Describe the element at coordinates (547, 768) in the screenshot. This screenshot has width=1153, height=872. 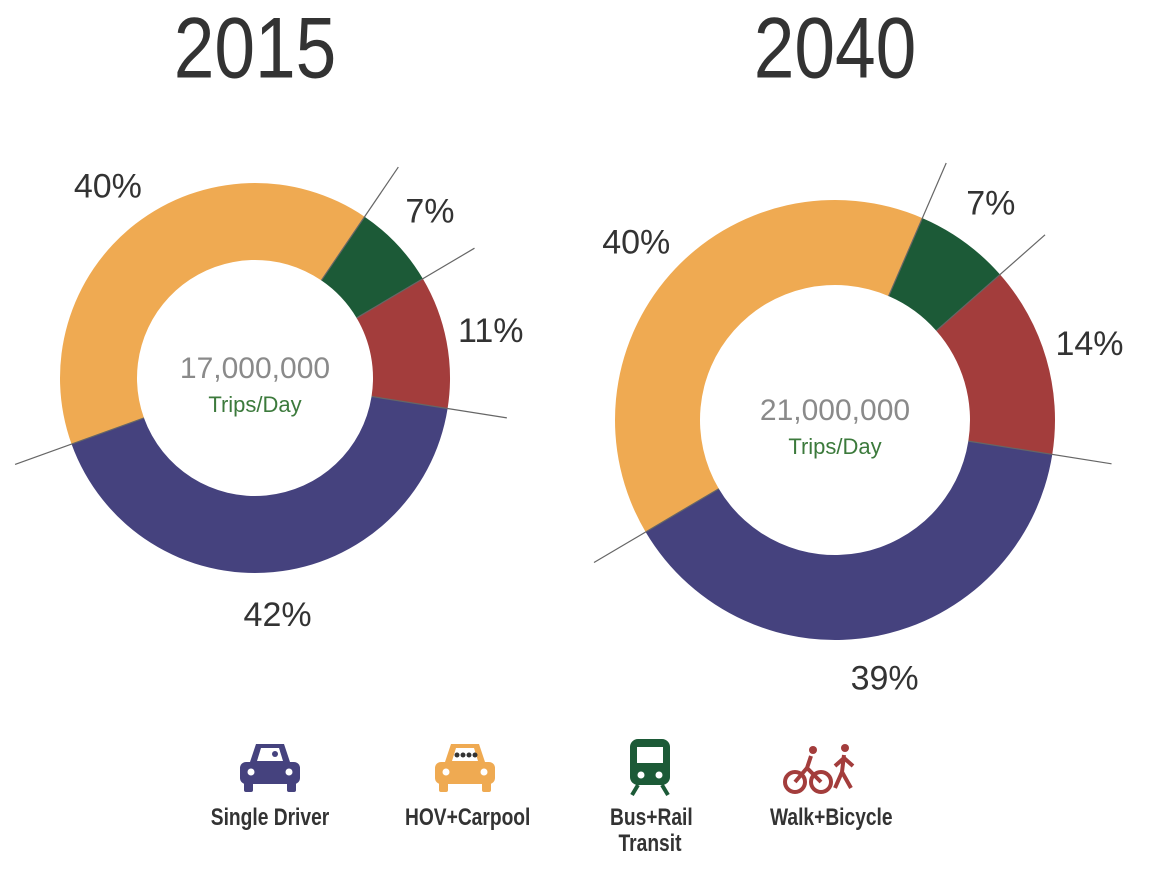
I see `legend-icons` at that location.